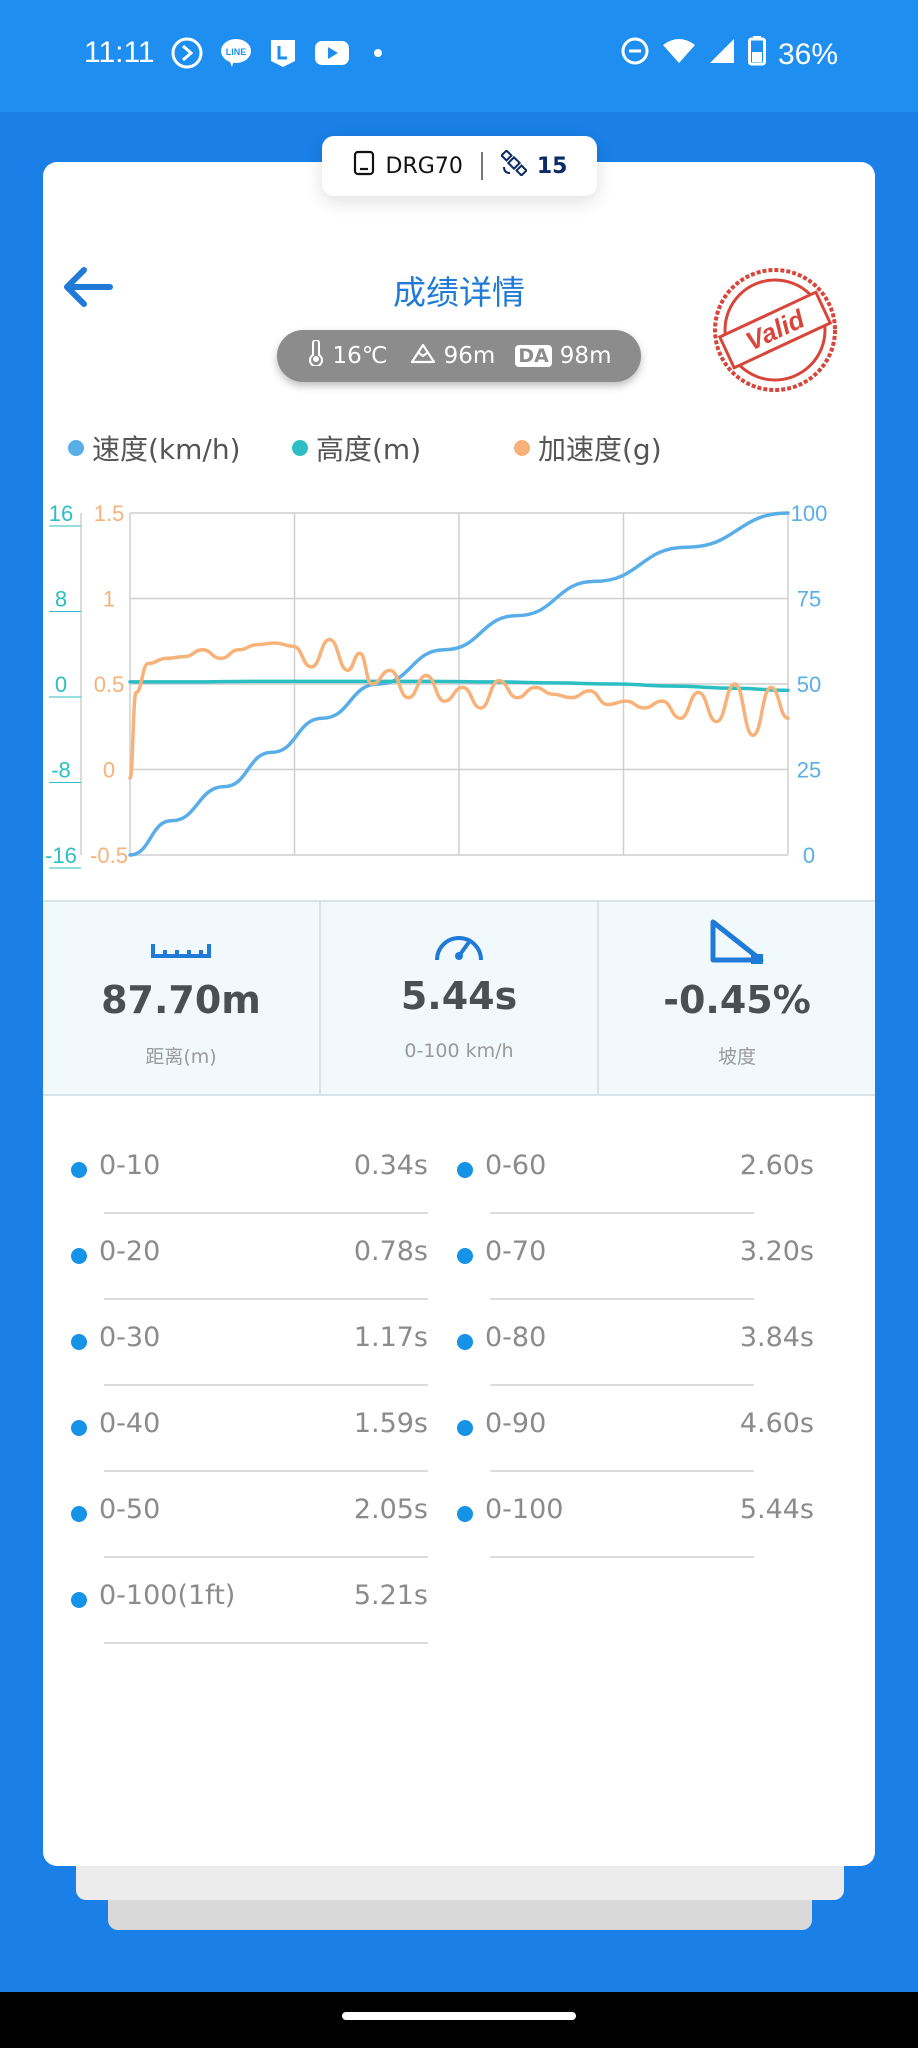  I want to click on split-time: 5.21s, so click(390, 1595).